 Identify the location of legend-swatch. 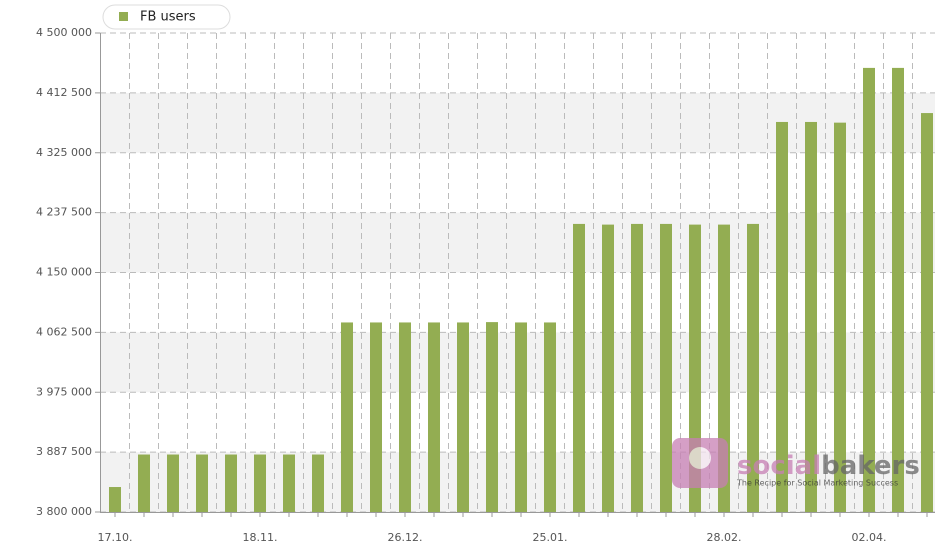
(123, 16).